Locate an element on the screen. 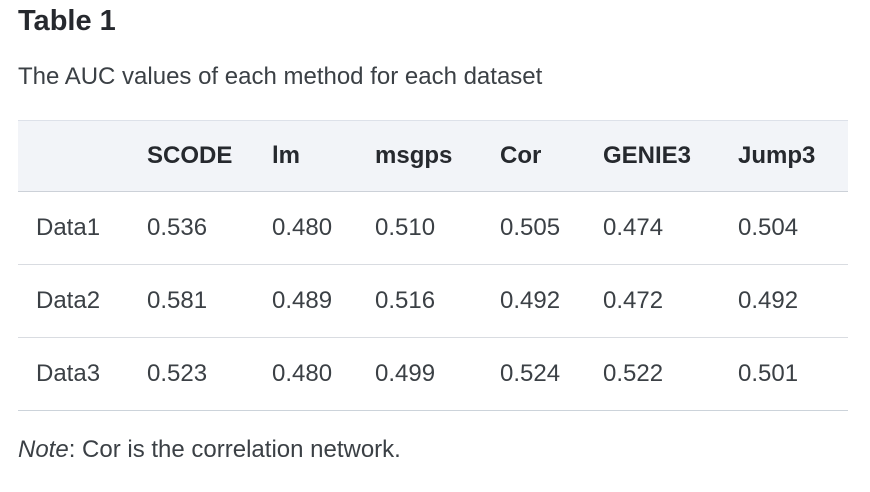  table-cell: 0.510 is located at coordinates (405, 227).